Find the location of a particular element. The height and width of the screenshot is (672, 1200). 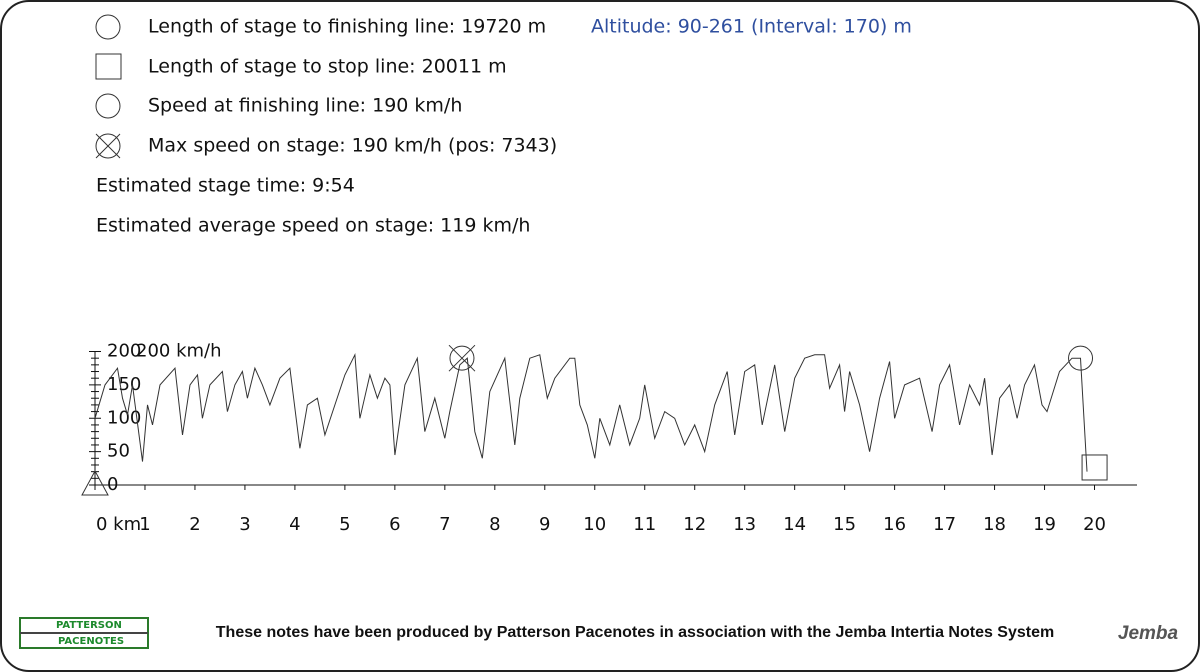

speed-line is located at coordinates (591, 412).